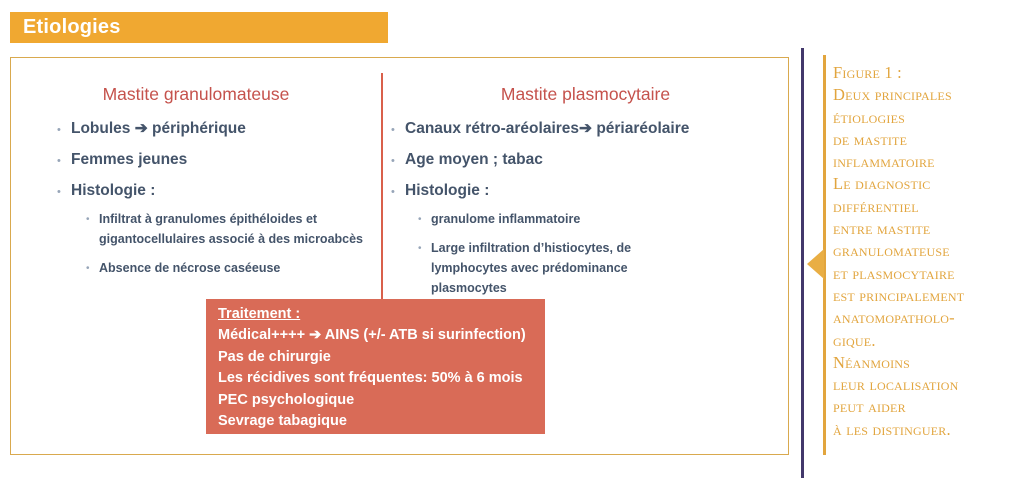  What do you see at coordinates (869, 117) in the screenshot?
I see `caption-line: étiologies` at bounding box center [869, 117].